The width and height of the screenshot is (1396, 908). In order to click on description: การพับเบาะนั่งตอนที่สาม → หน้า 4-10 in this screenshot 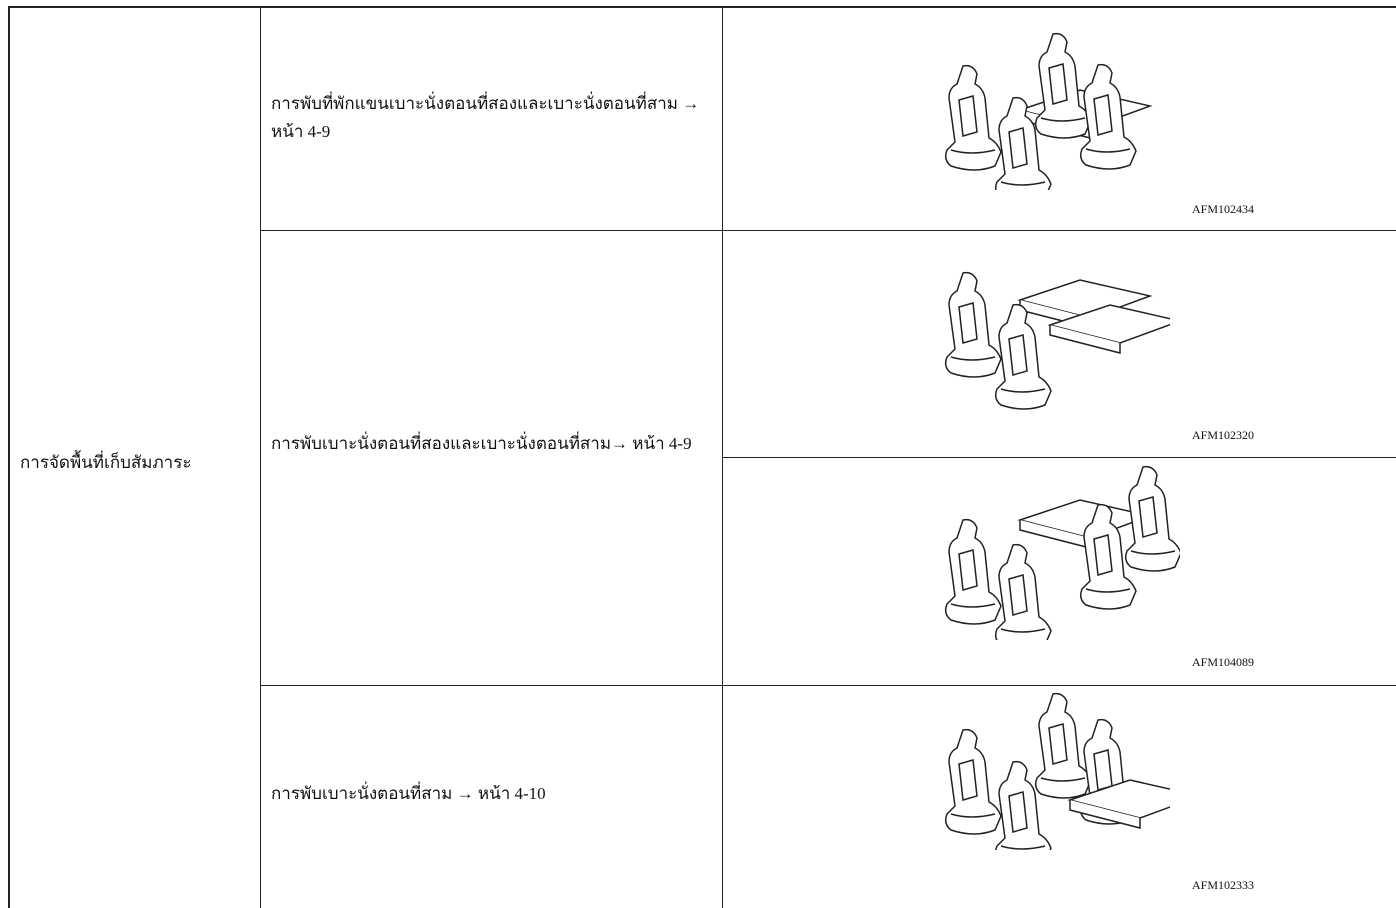, I will do `click(408, 793)`.